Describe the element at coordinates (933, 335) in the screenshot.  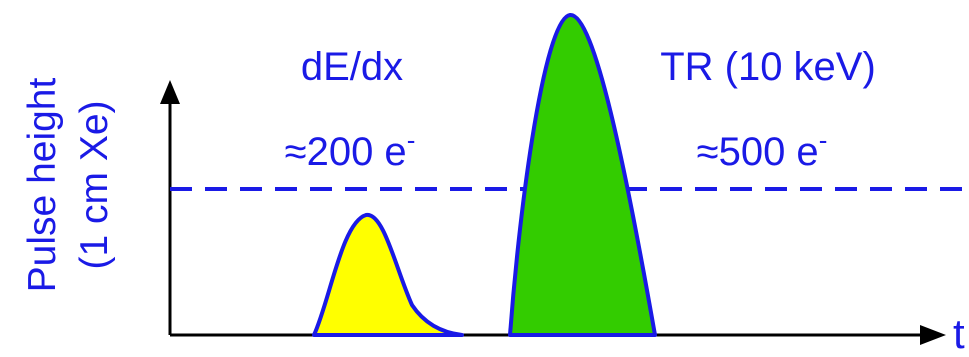
I see `x-axis-arrowhead` at that location.